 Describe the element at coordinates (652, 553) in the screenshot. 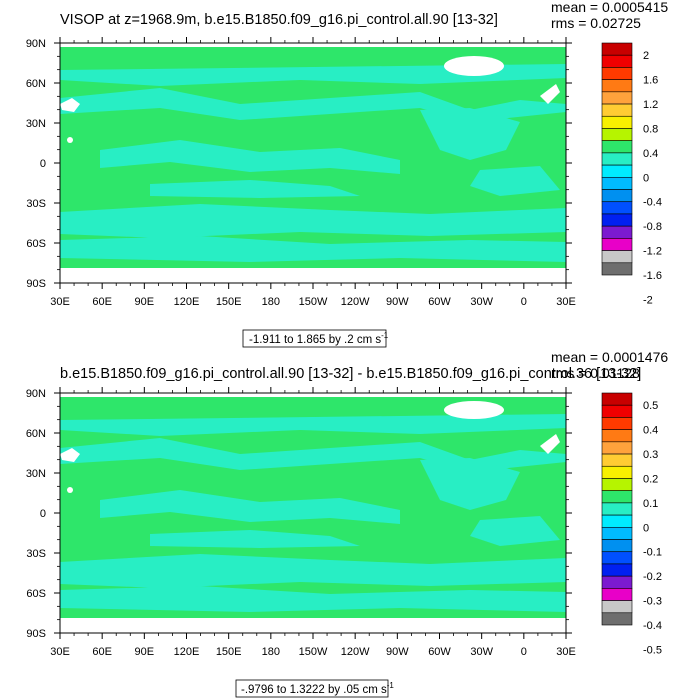

I see `colorbar-label: -0.1` at that location.